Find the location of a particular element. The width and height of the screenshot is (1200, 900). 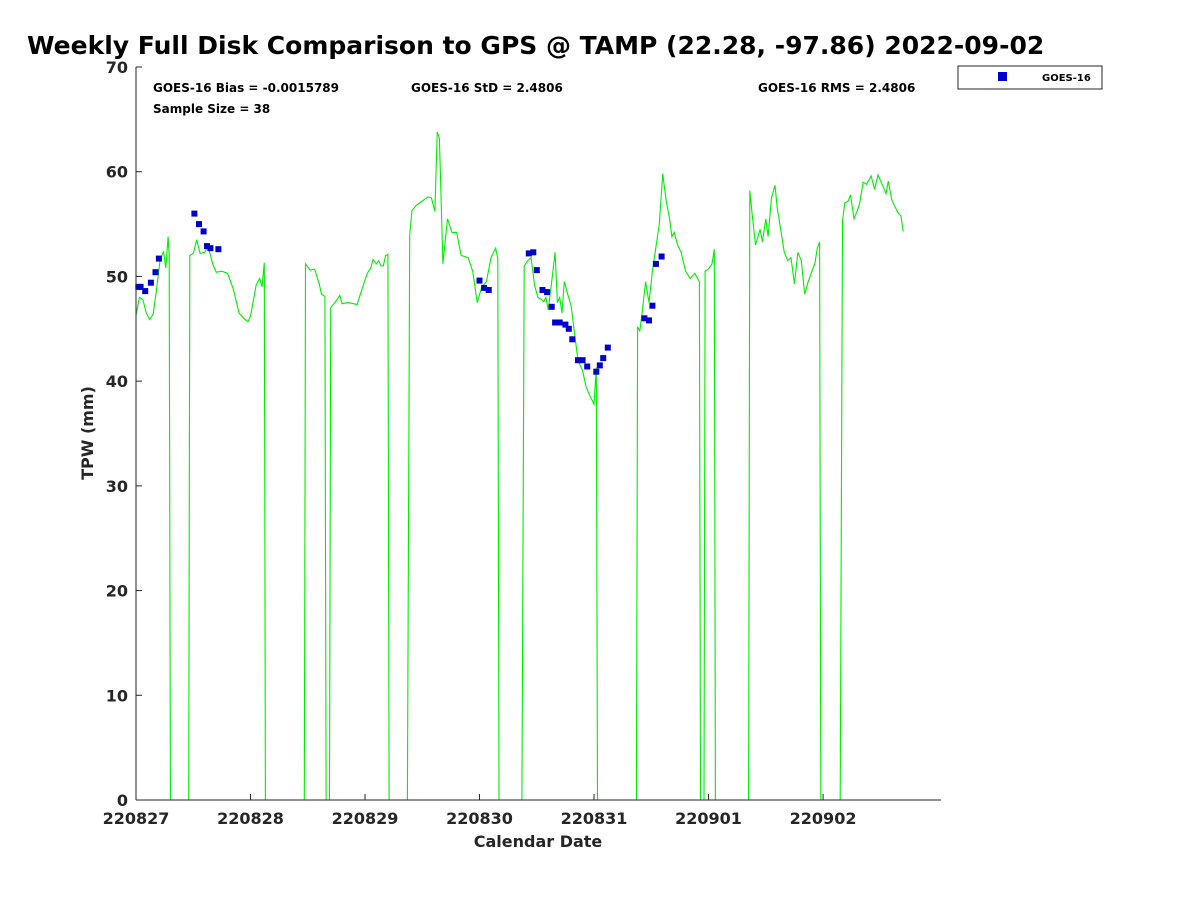

y-tick-label: 40 is located at coordinates (117, 381).